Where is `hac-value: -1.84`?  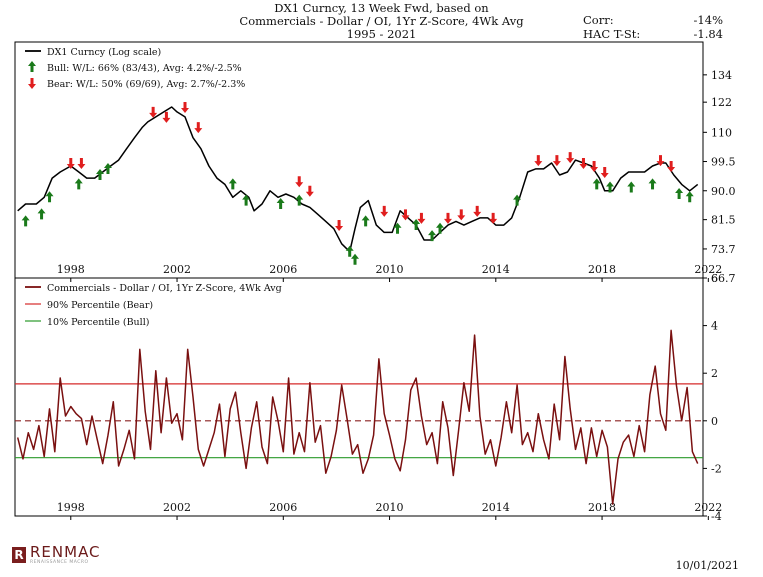 hac-value: -1.84 is located at coordinates (708, 34).